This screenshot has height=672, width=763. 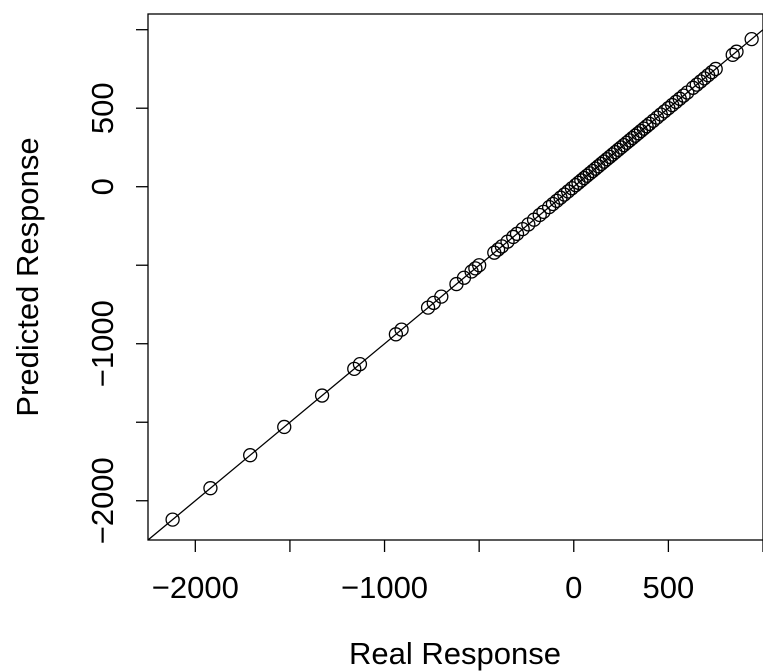 What do you see at coordinates (455, 653) in the screenshot?
I see `x-axis-title: Real Response` at bounding box center [455, 653].